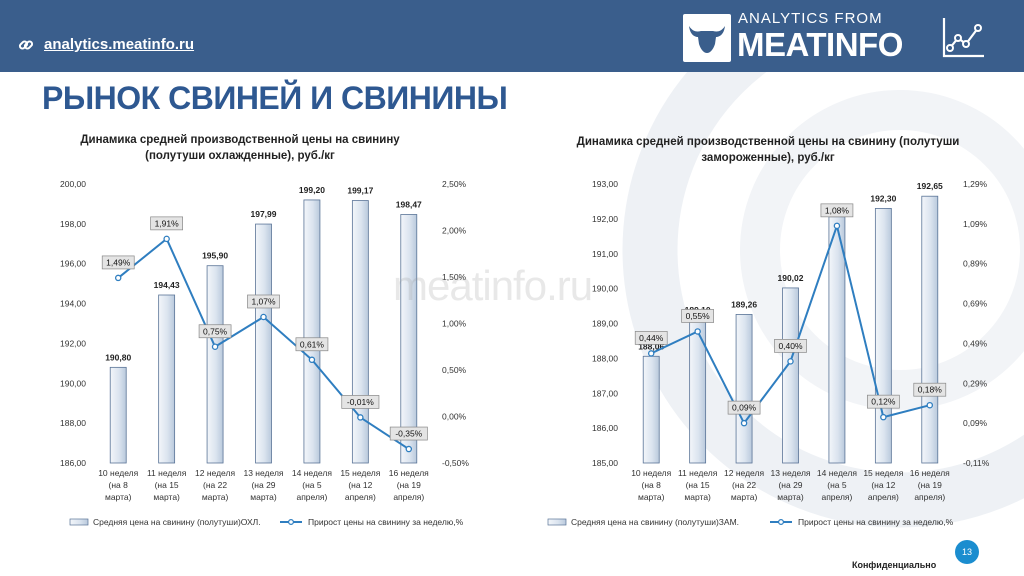  Describe the element at coordinates (167, 473) in the screenshot. I see `category-label: 11 неделя` at that location.